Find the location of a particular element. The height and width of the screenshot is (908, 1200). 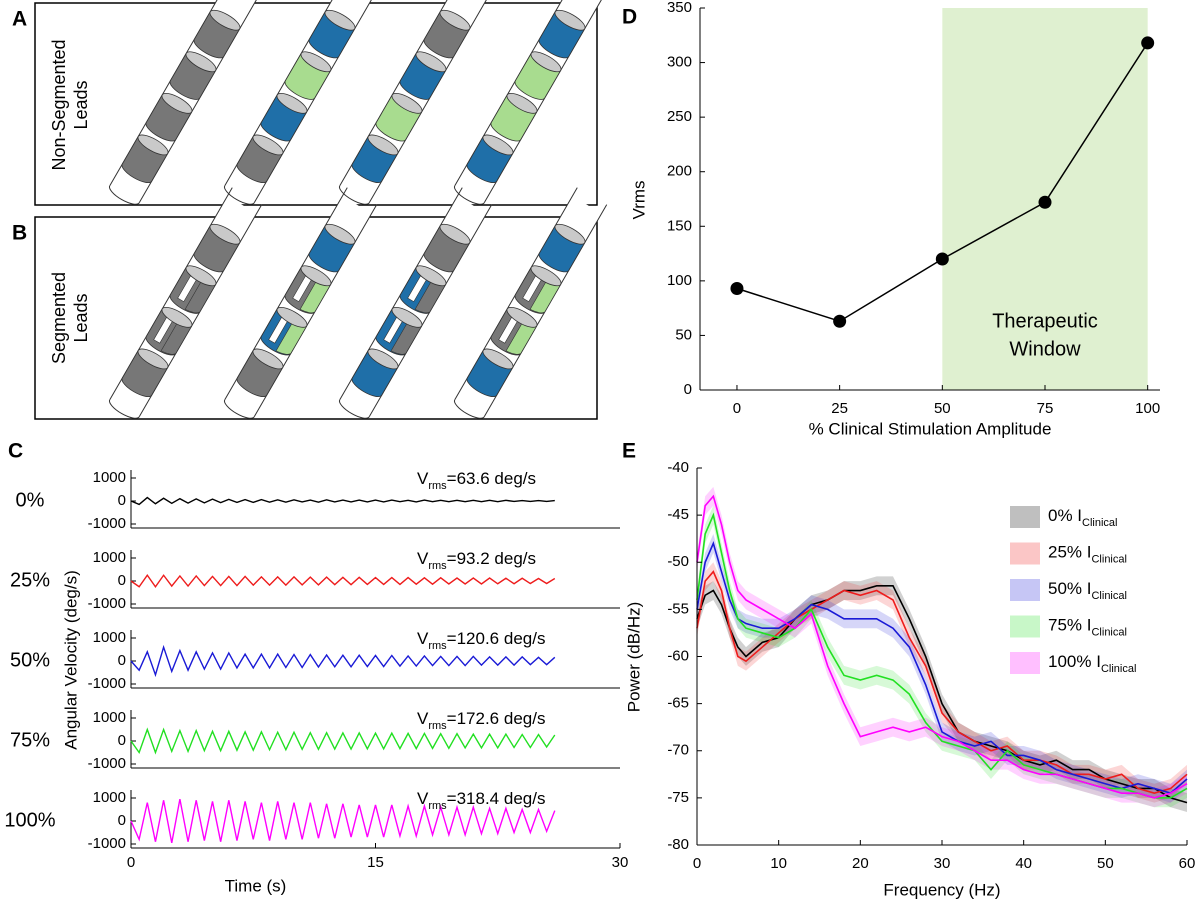

diagram-label: Leads is located at coordinates (81, 104).